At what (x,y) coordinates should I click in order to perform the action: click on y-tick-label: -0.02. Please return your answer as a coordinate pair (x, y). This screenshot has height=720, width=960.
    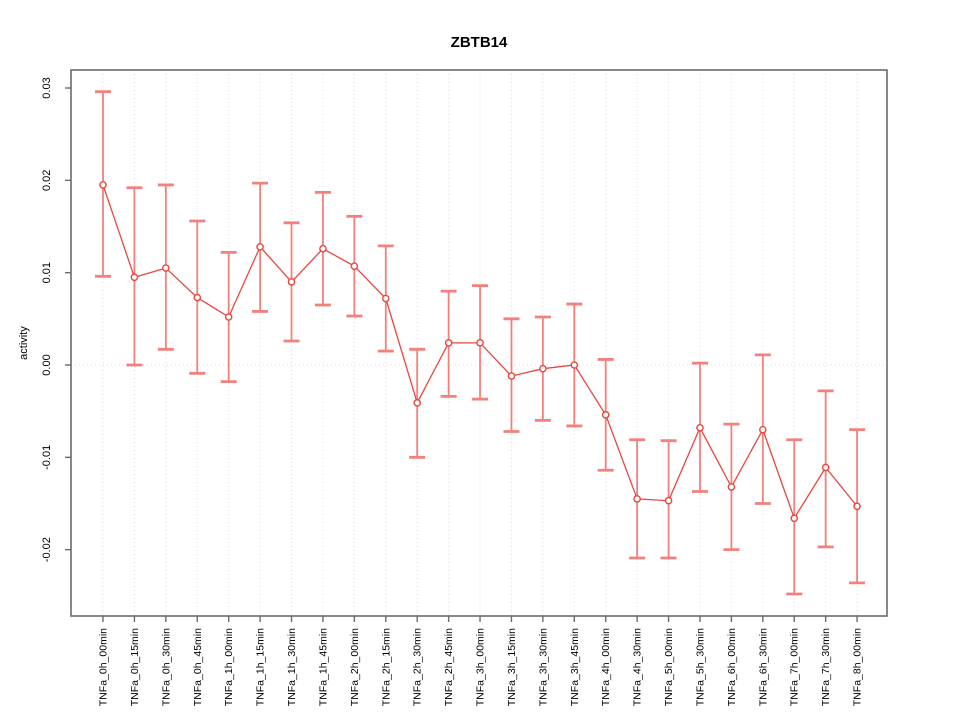
    Looking at the image, I should click on (47, 549).